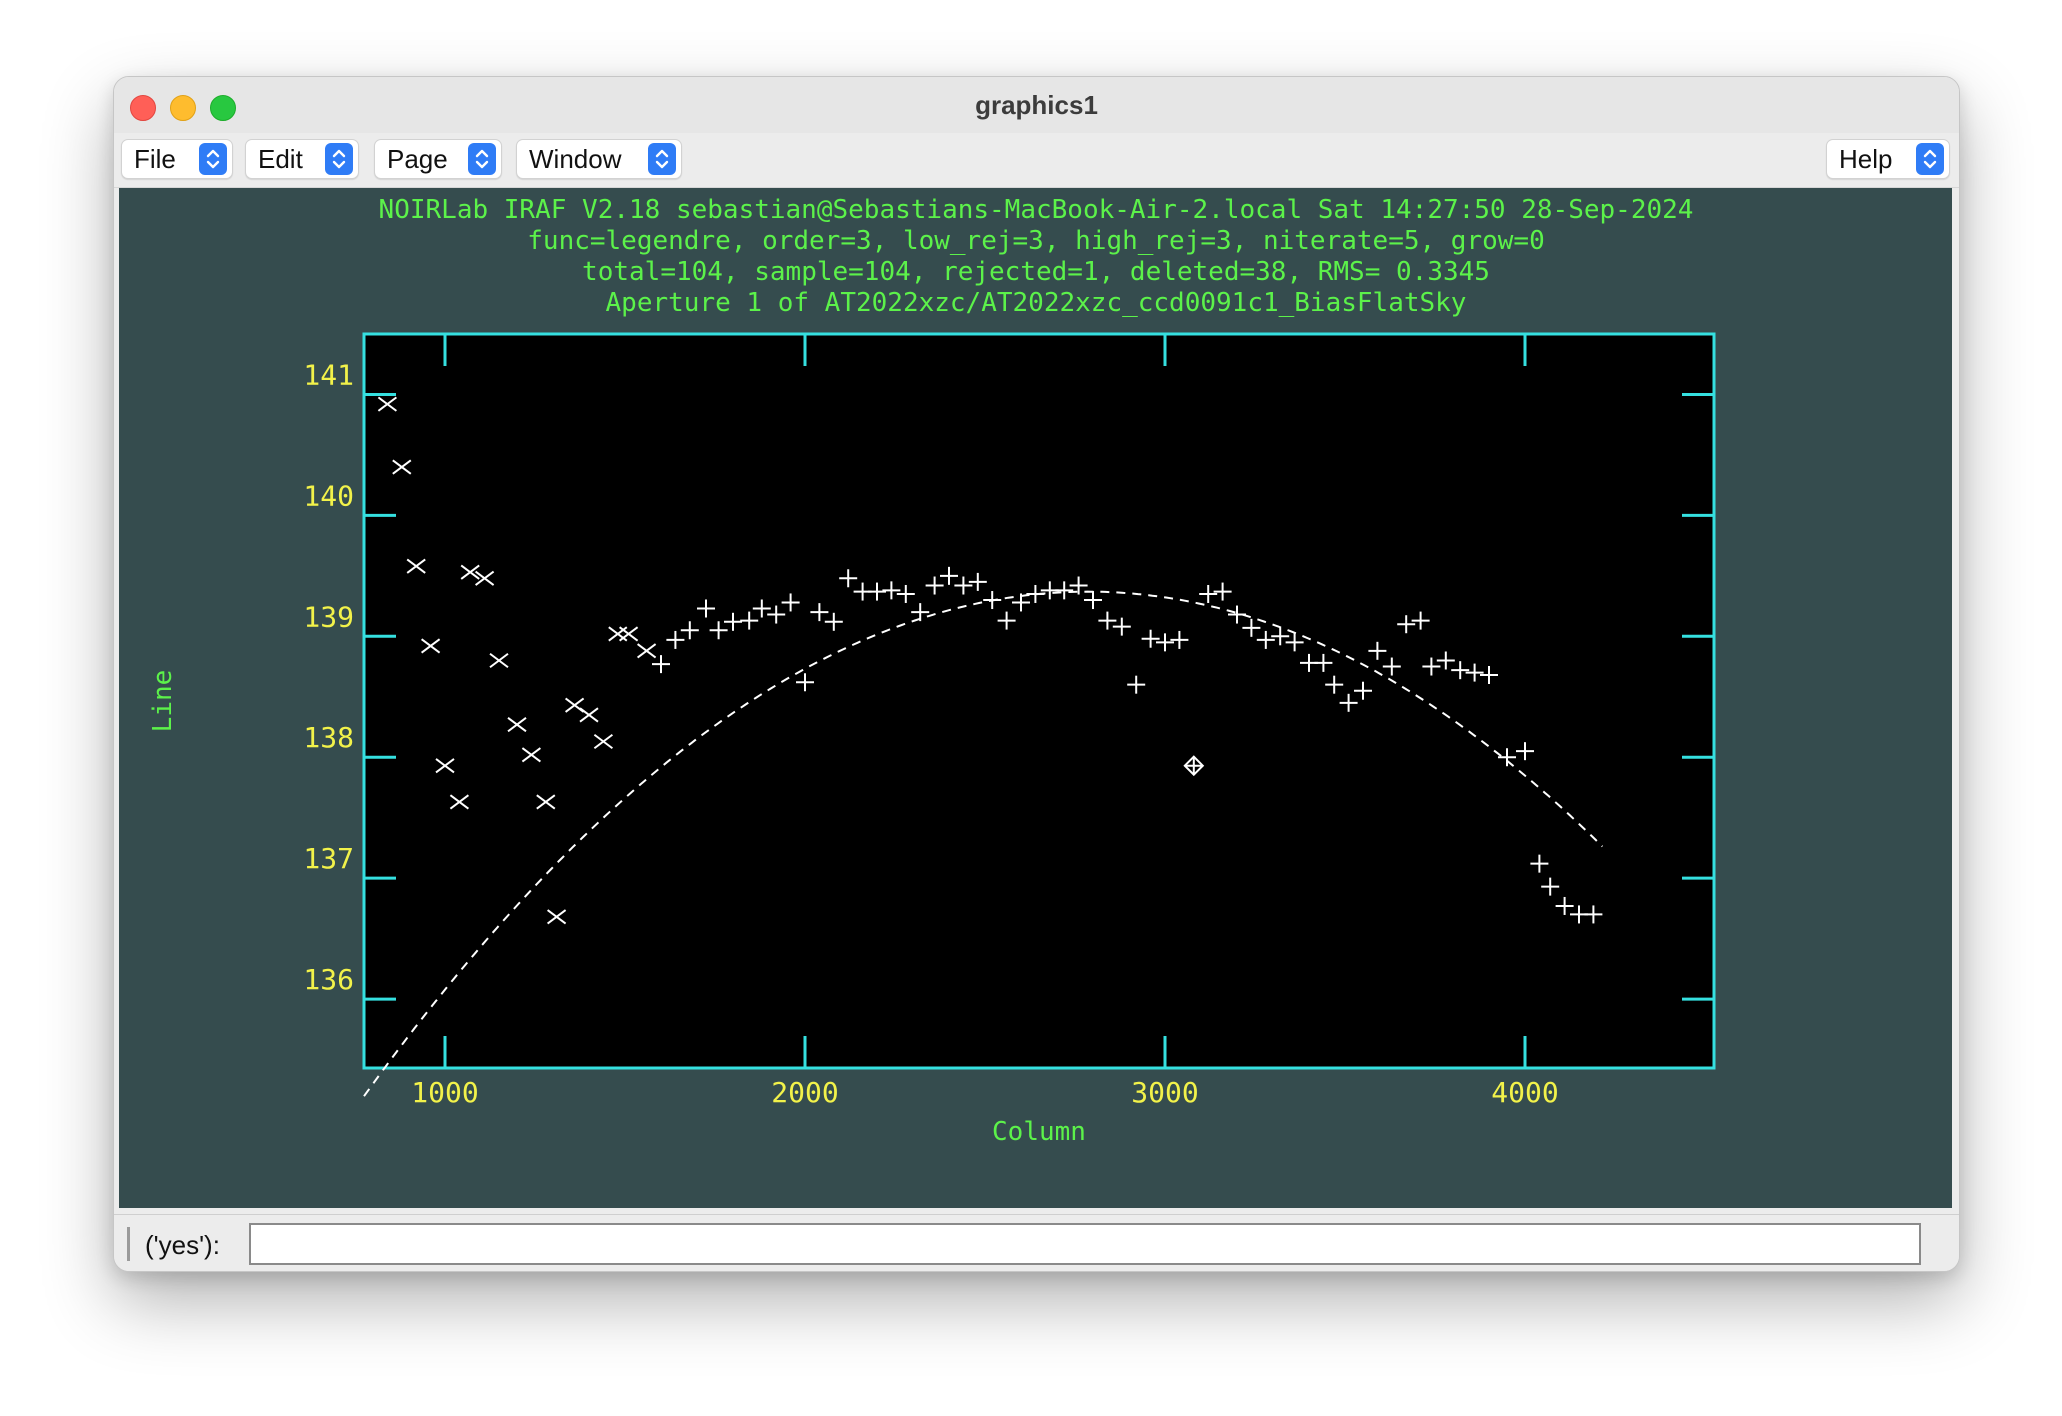 The height and width of the screenshot is (1416, 2062). Describe the element at coordinates (328, 495) in the screenshot. I see `y-tick-label: 140` at that location.